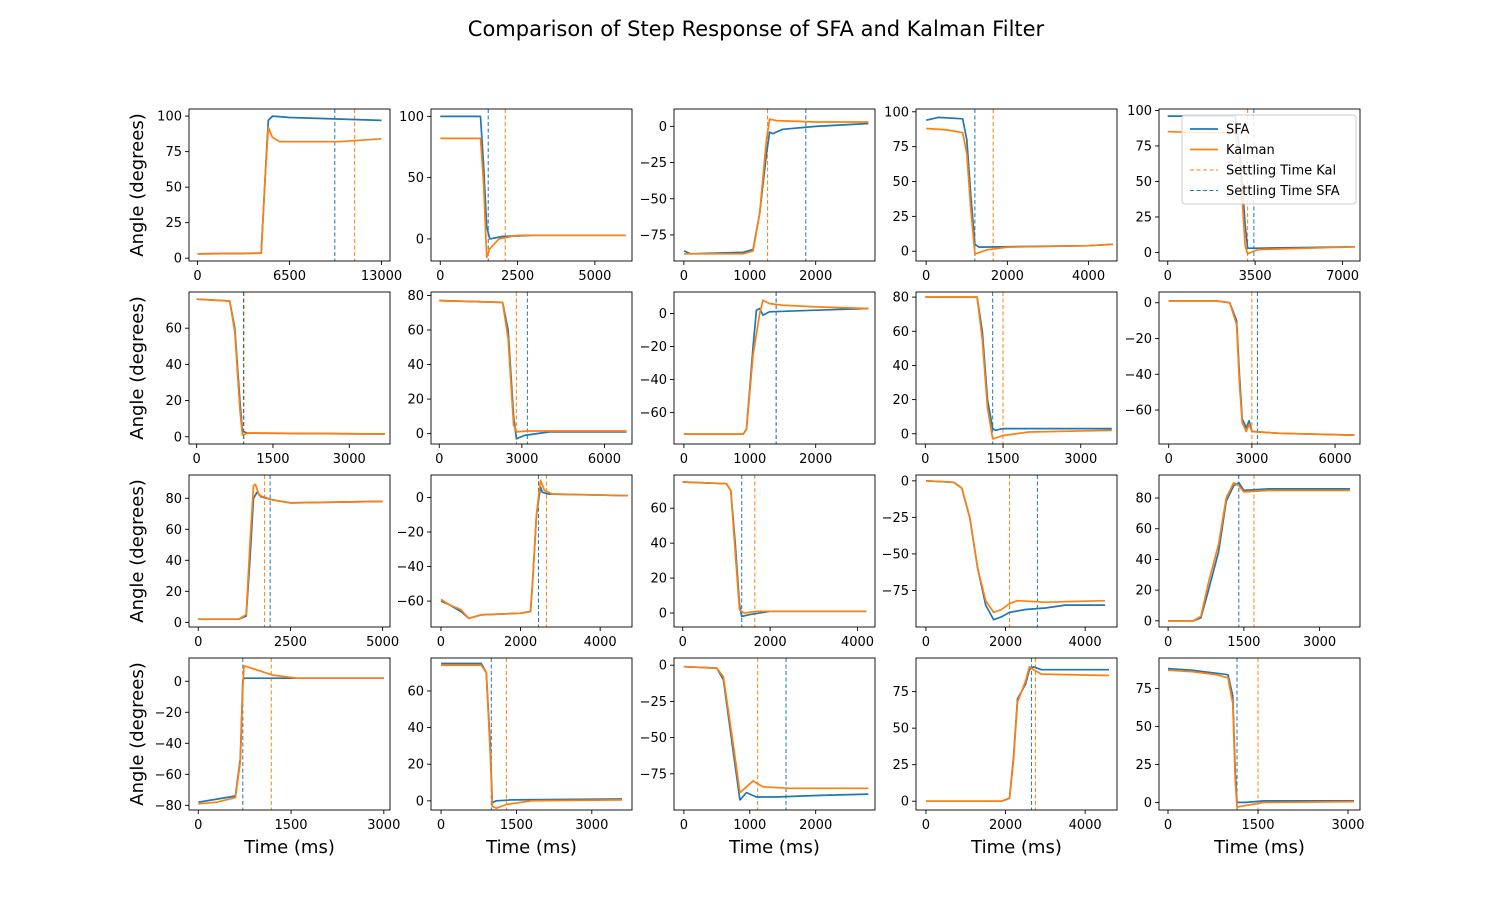 The width and height of the screenshot is (1512, 909). Describe the element at coordinates (1335, 459) in the screenshot. I see `x-tick-label: 6000` at that location.